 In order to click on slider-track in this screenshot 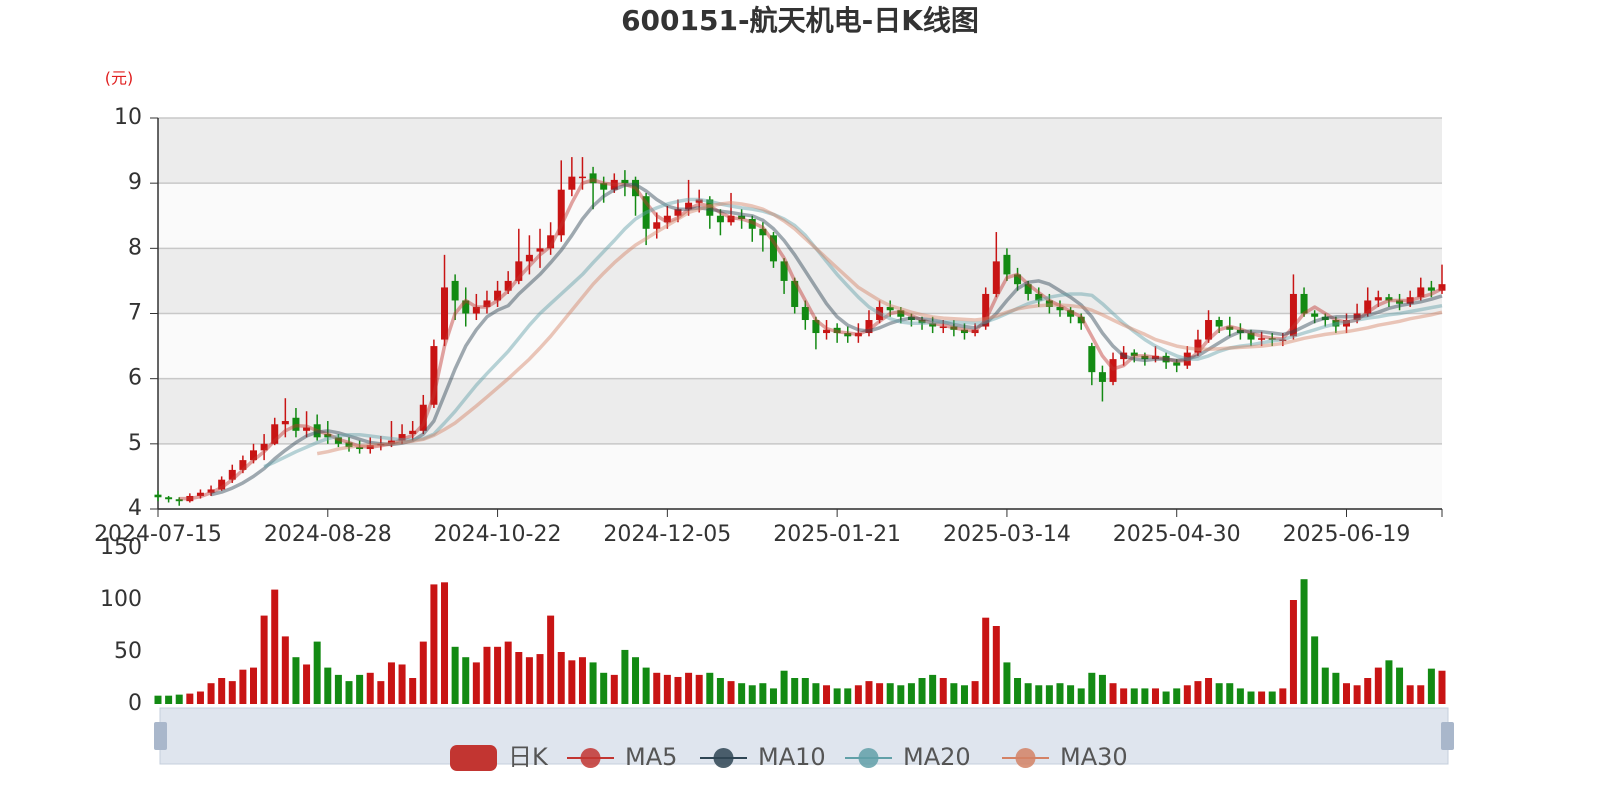, I will do `click(804, 736)`.